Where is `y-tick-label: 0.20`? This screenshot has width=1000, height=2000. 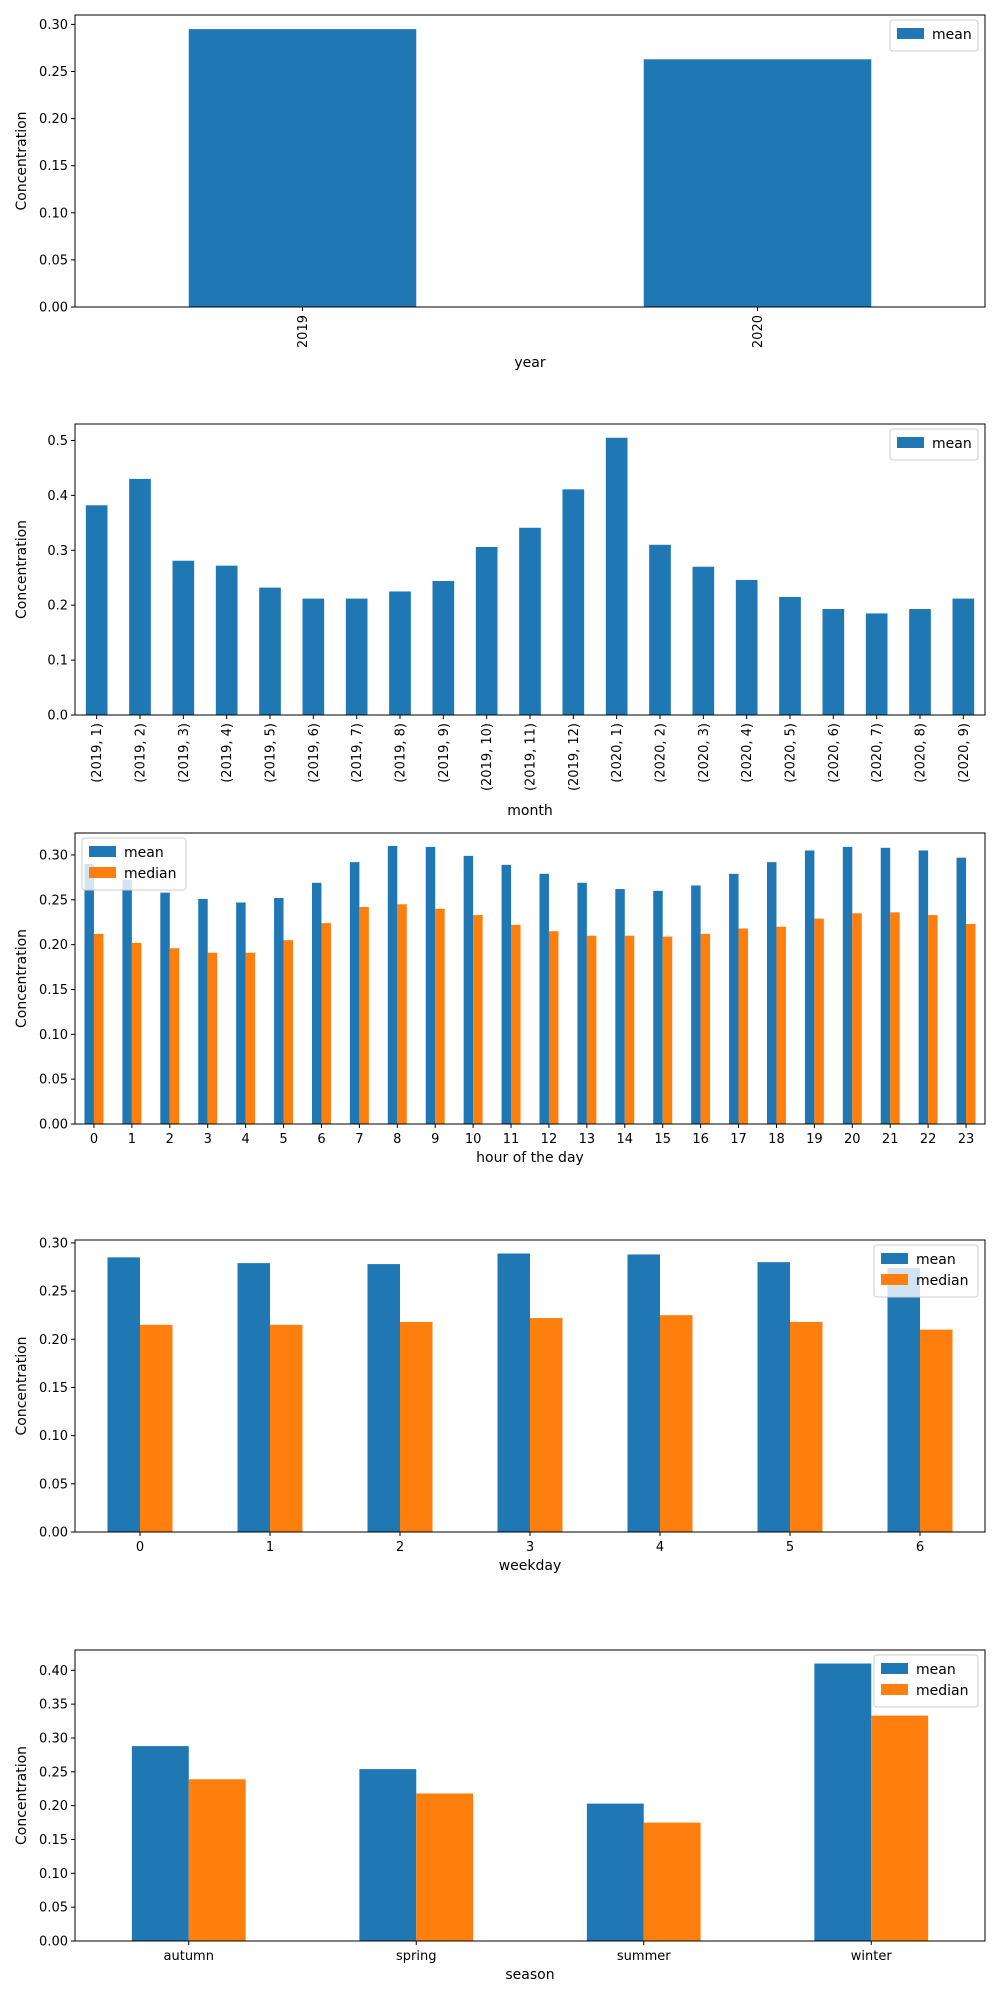 y-tick-label: 0.20 is located at coordinates (53, 945).